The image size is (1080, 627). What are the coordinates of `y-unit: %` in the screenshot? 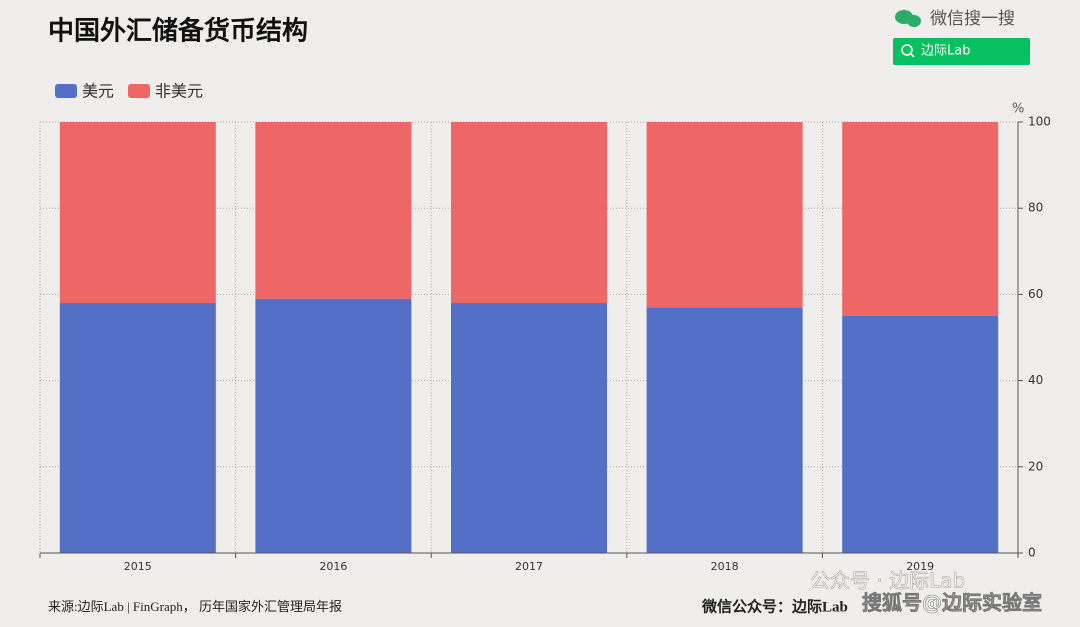 It's located at (1018, 109).